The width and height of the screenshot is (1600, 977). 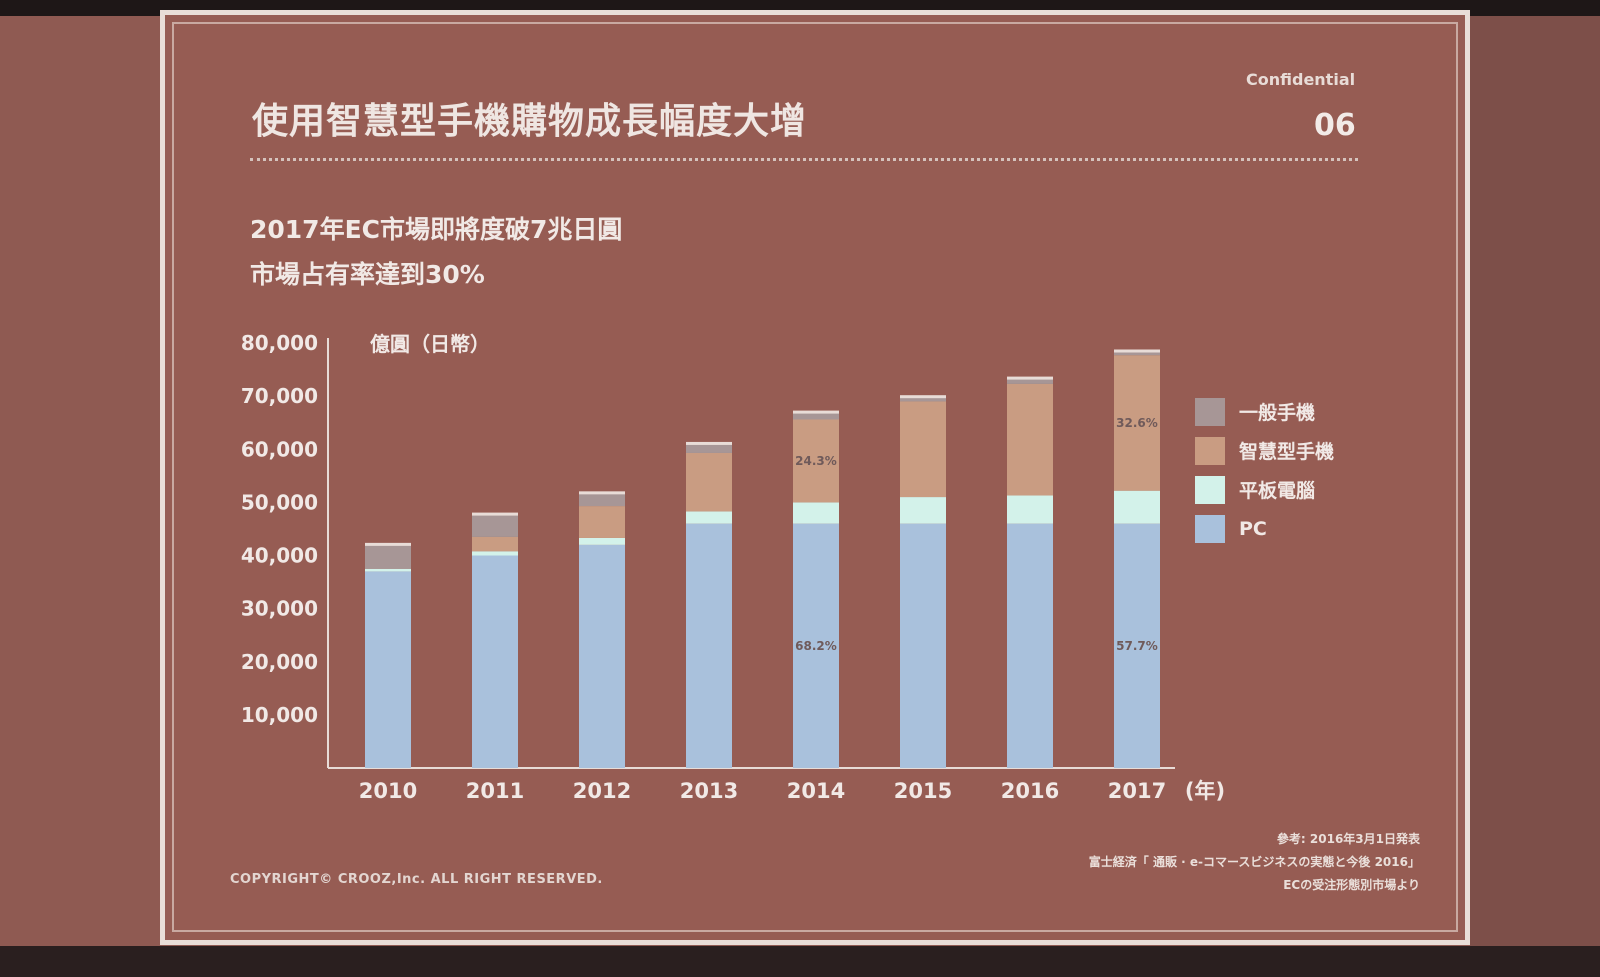 I want to click on x-tick-label: 2011, so click(x=495, y=791).